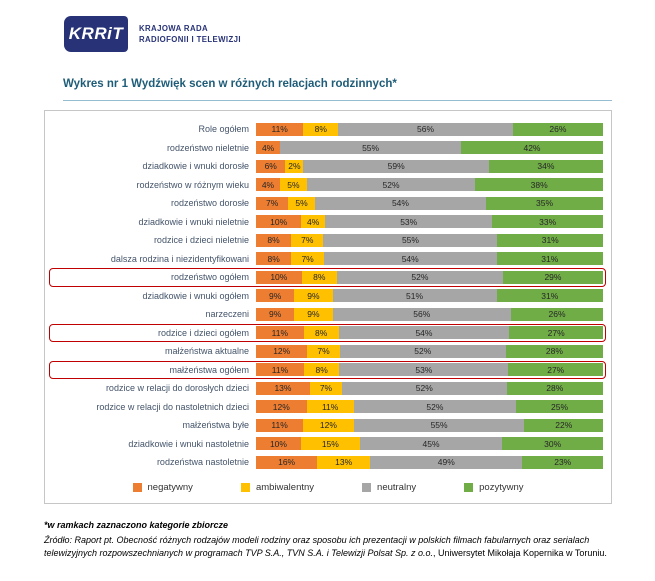 The image size is (655, 581). I want to click on bar-segment-neutralny: 49%, so click(446, 462).